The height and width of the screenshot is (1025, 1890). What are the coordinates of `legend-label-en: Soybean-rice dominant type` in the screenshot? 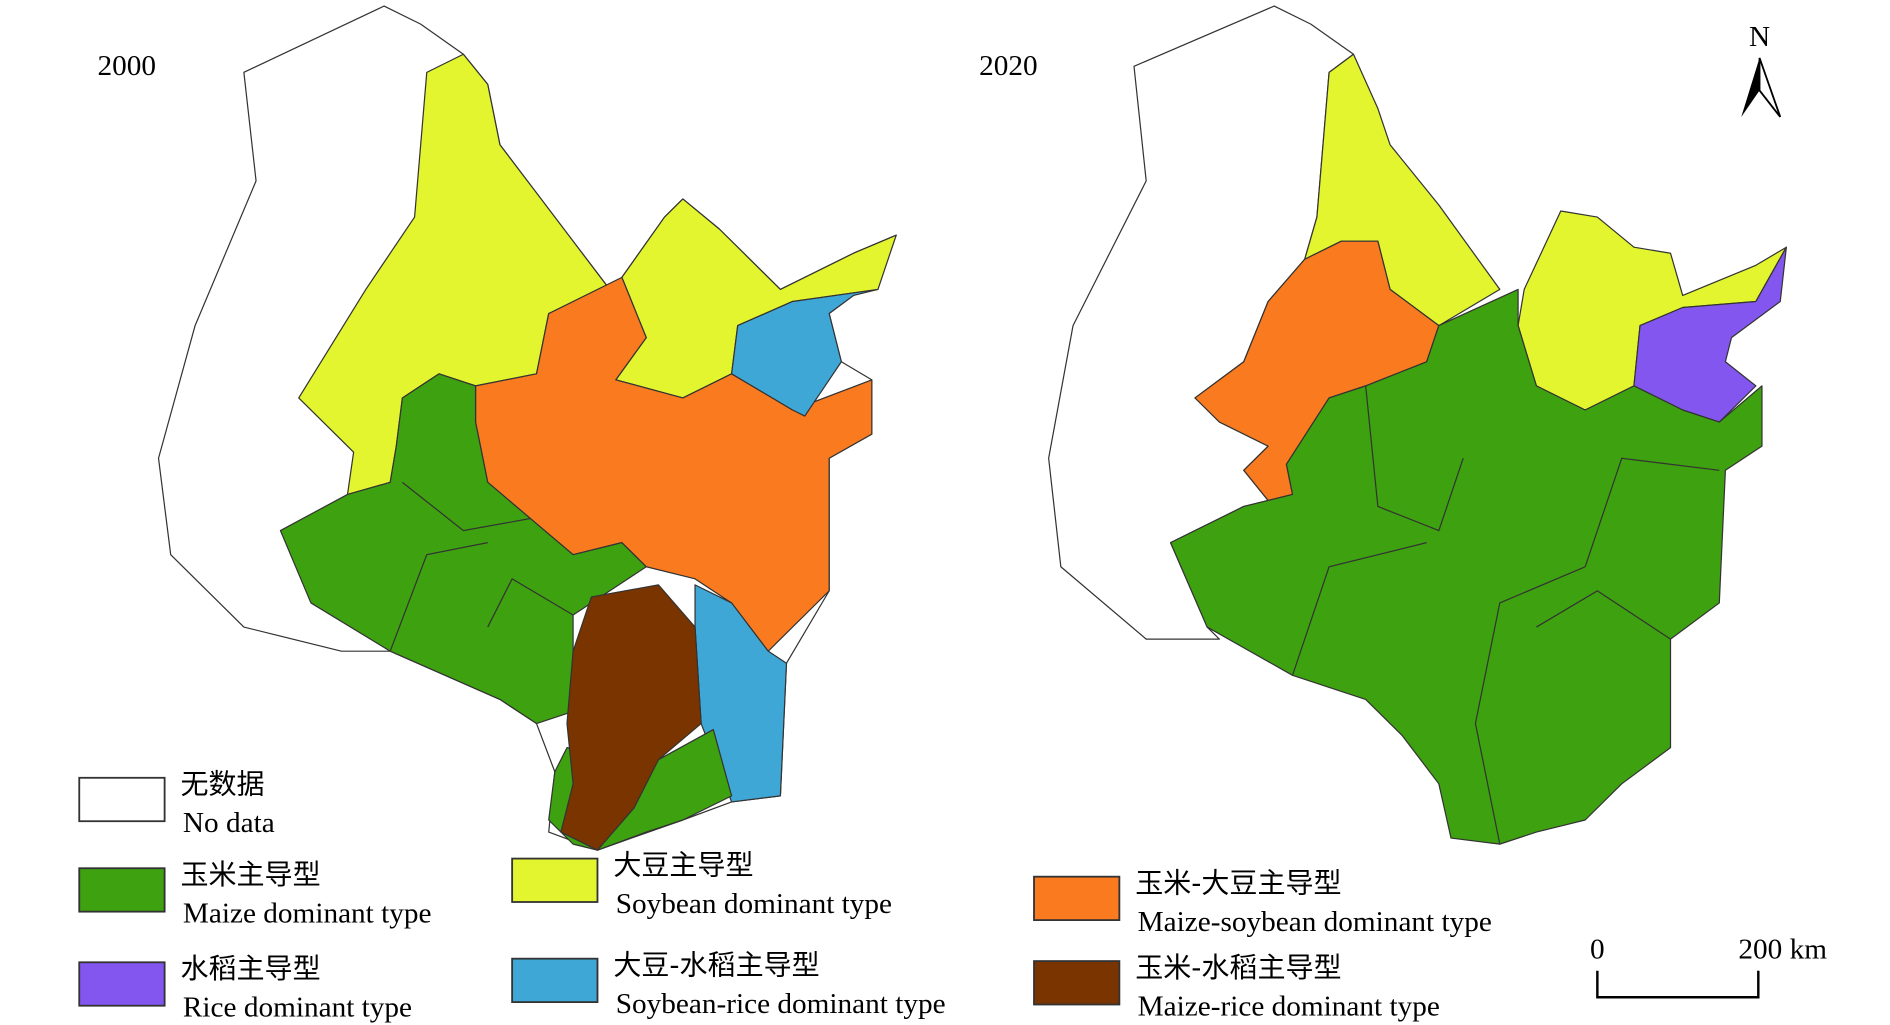 It's located at (781, 1004).